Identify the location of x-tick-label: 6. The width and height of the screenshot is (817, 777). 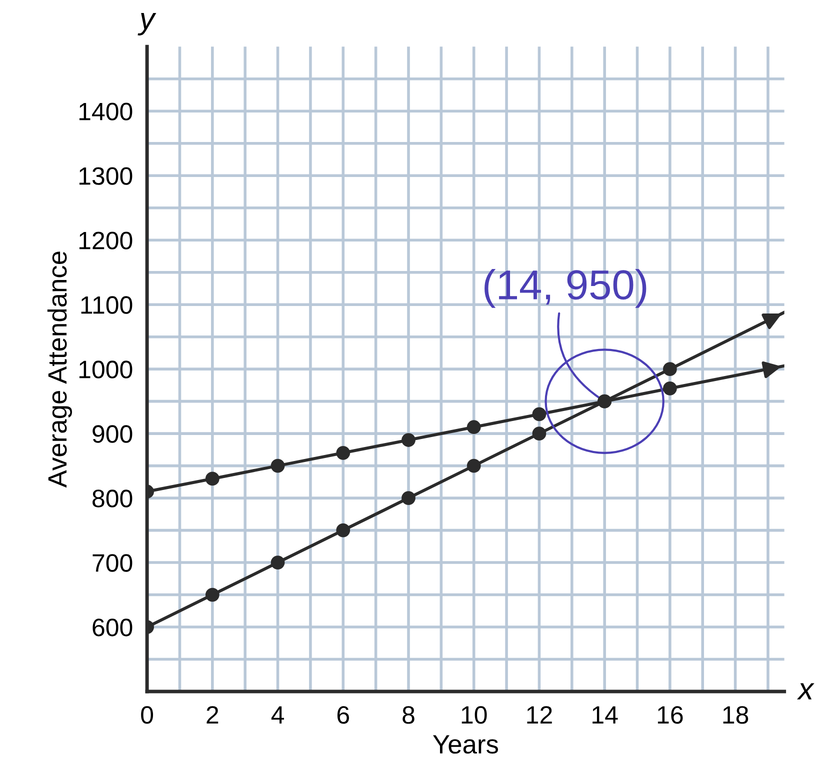
(343, 715).